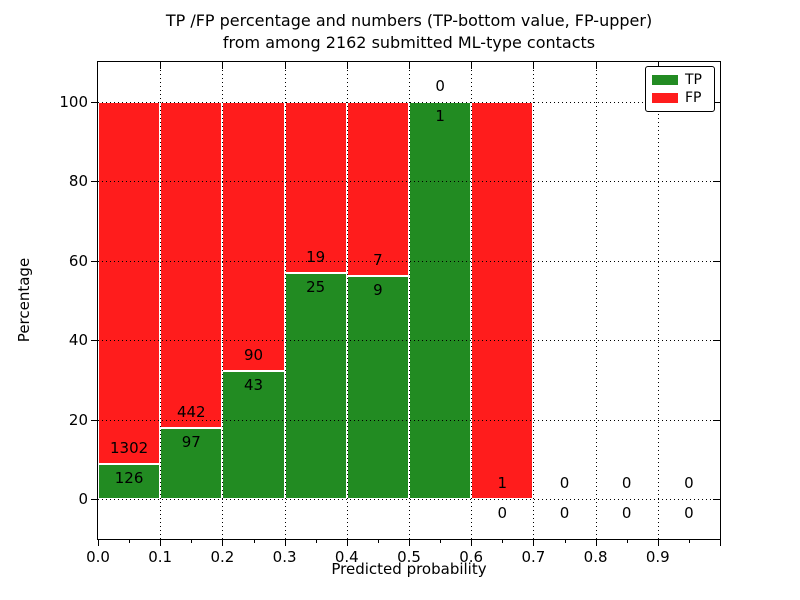 Image resolution: width=800 pixels, height=600 pixels. I want to click on fp-count-label: 442, so click(191, 411).